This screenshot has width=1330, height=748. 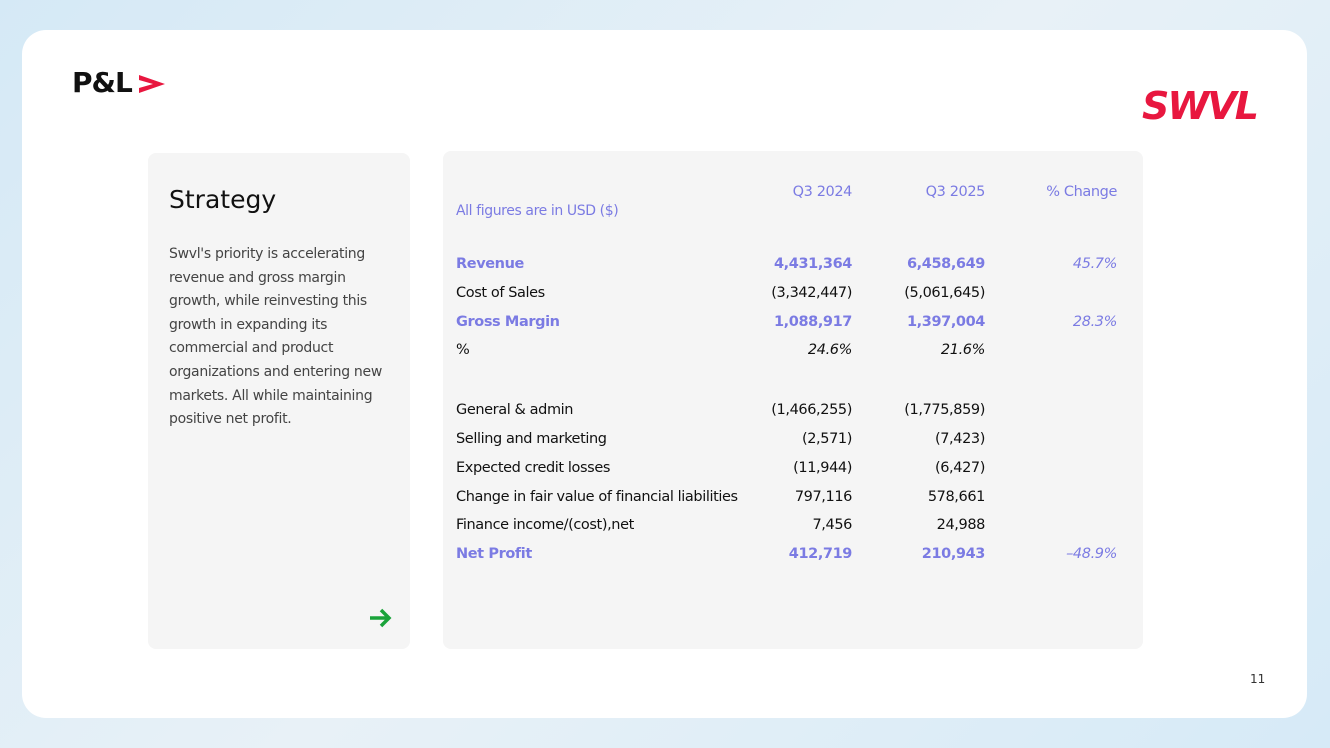 I want to click on row-label: %, so click(x=463, y=350).